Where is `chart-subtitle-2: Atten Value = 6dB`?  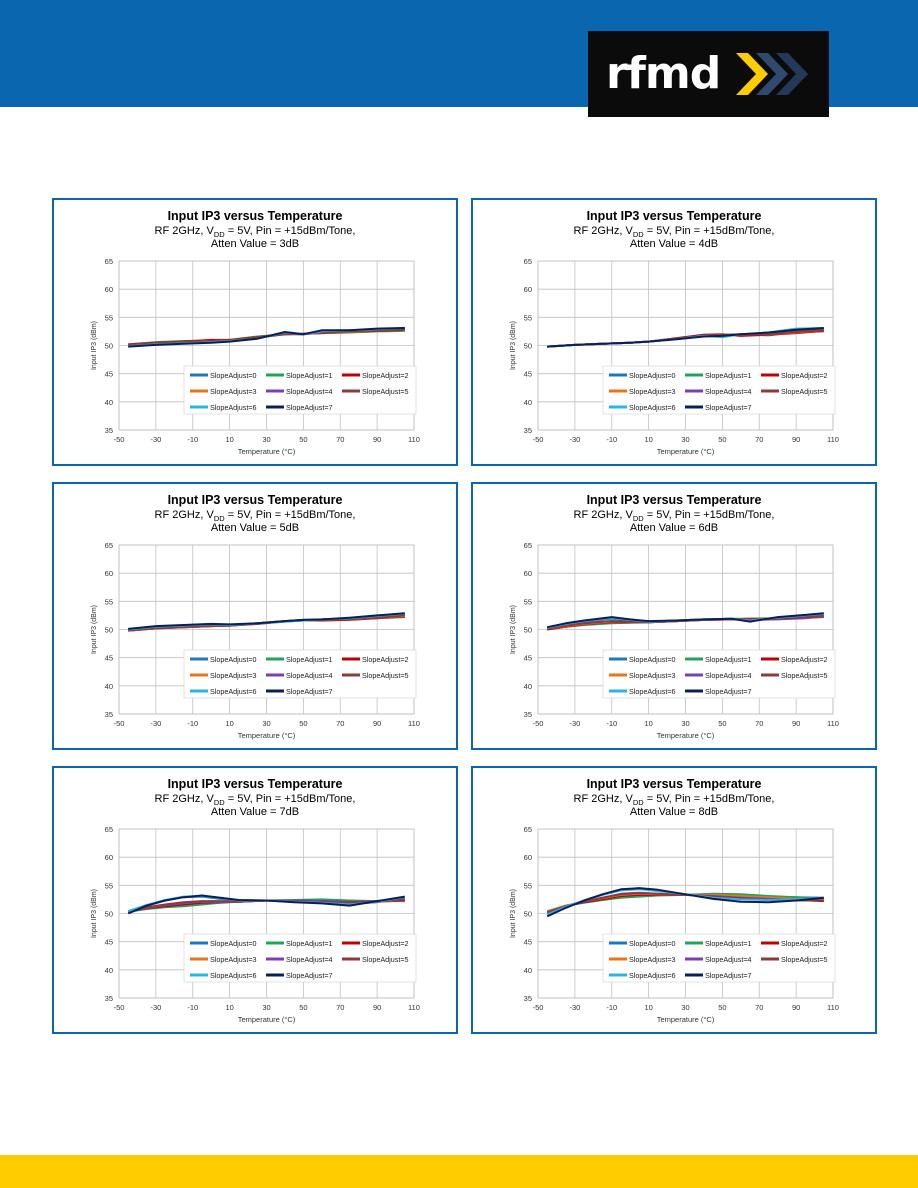 chart-subtitle-2: Atten Value = 6dB is located at coordinates (674, 528).